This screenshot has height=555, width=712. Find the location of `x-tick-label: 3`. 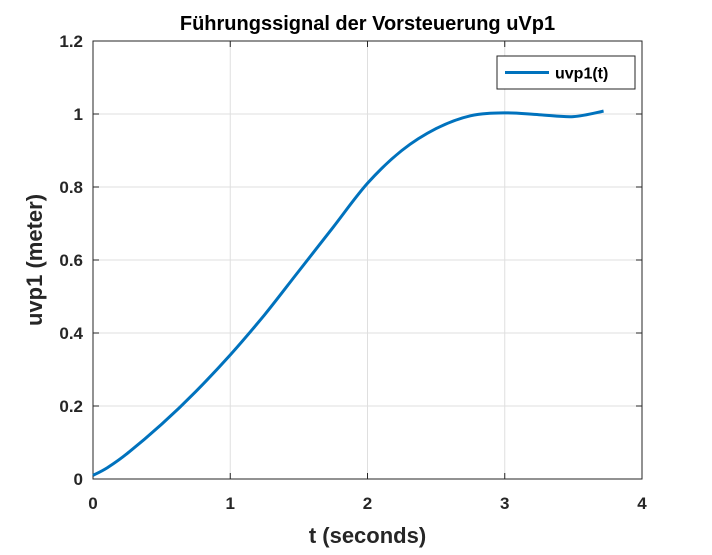

x-tick-label: 3 is located at coordinates (504, 503).